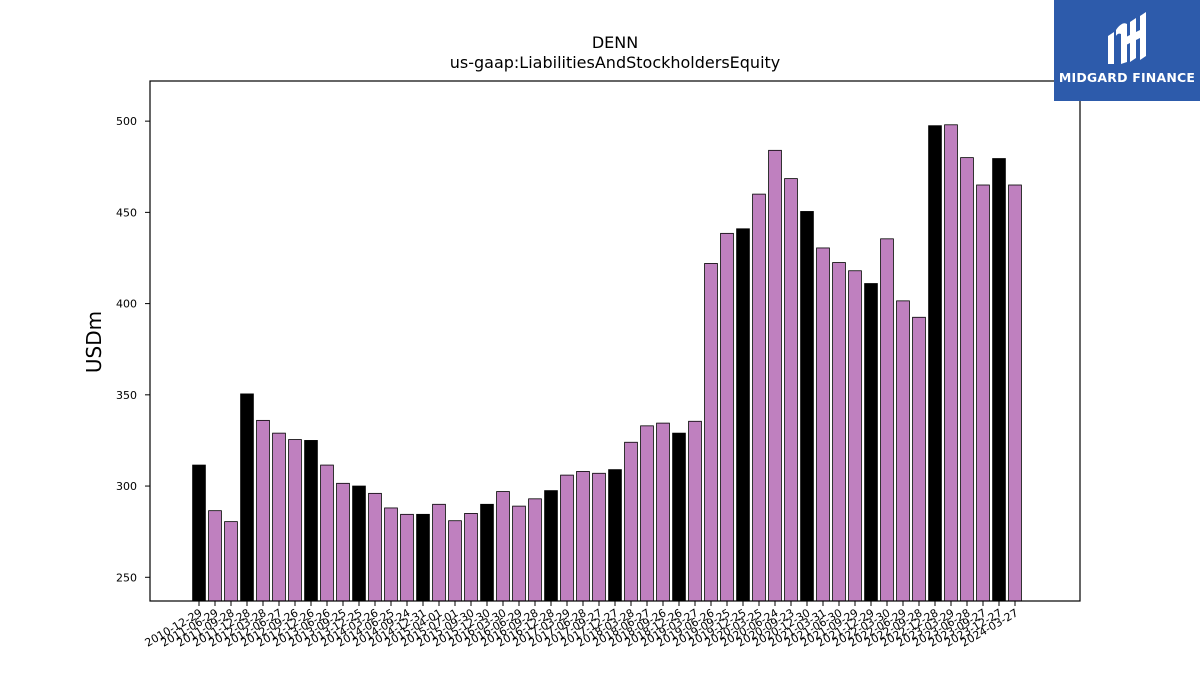 This screenshot has height=675, width=1200. Describe the element at coordinates (126, 577) in the screenshot. I see `y-tick-label: 250` at that location.